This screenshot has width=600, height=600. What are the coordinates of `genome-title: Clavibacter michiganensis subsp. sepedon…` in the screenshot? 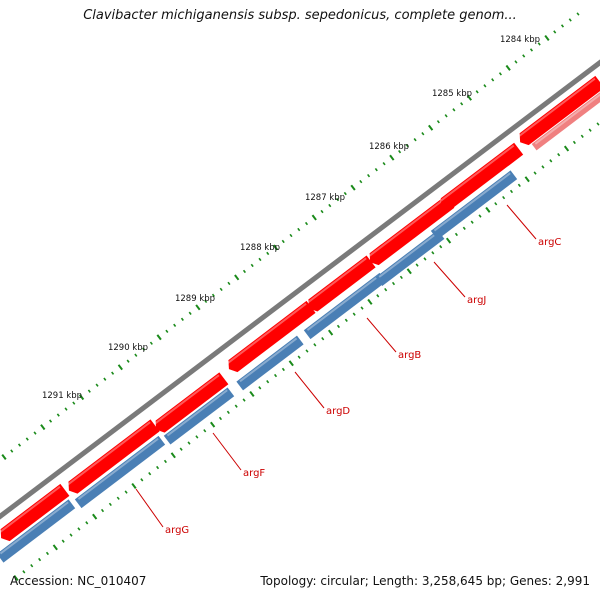 It's located at (300, 15).